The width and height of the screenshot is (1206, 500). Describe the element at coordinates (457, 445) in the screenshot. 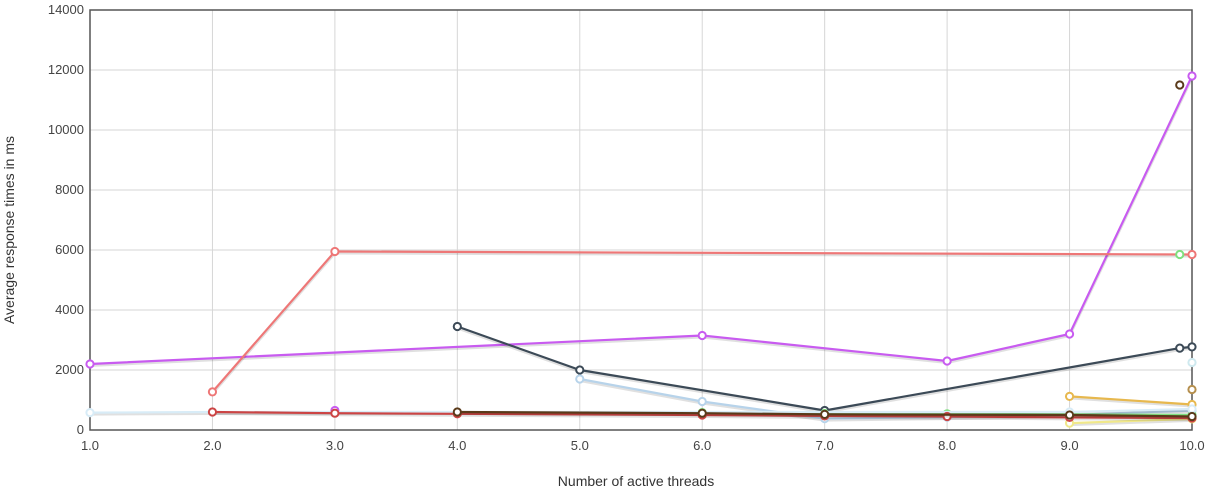

I see `x-tick-label: 4.0` at that location.